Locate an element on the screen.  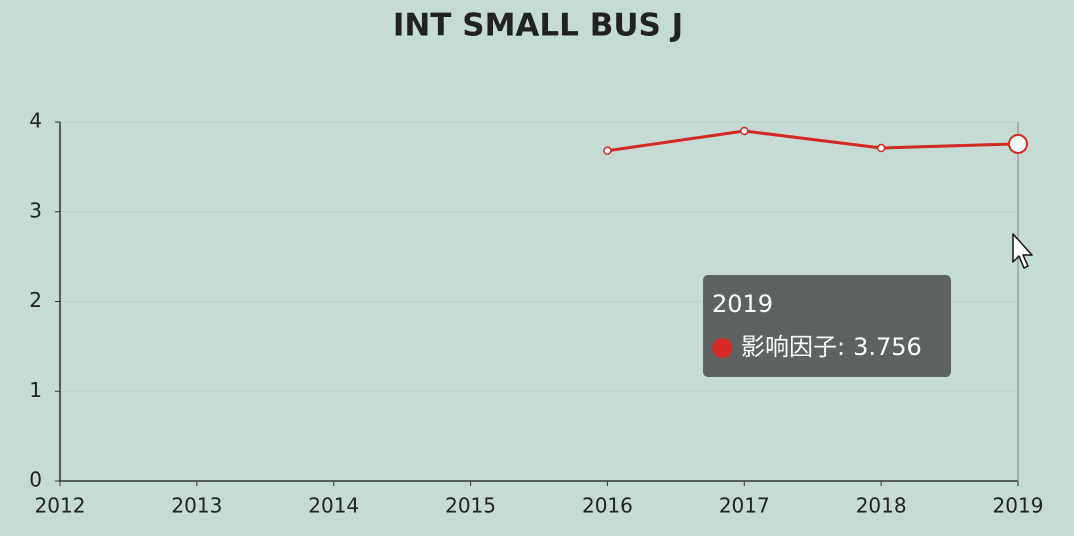
tooltip-value: 3.756 is located at coordinates (887, 347).